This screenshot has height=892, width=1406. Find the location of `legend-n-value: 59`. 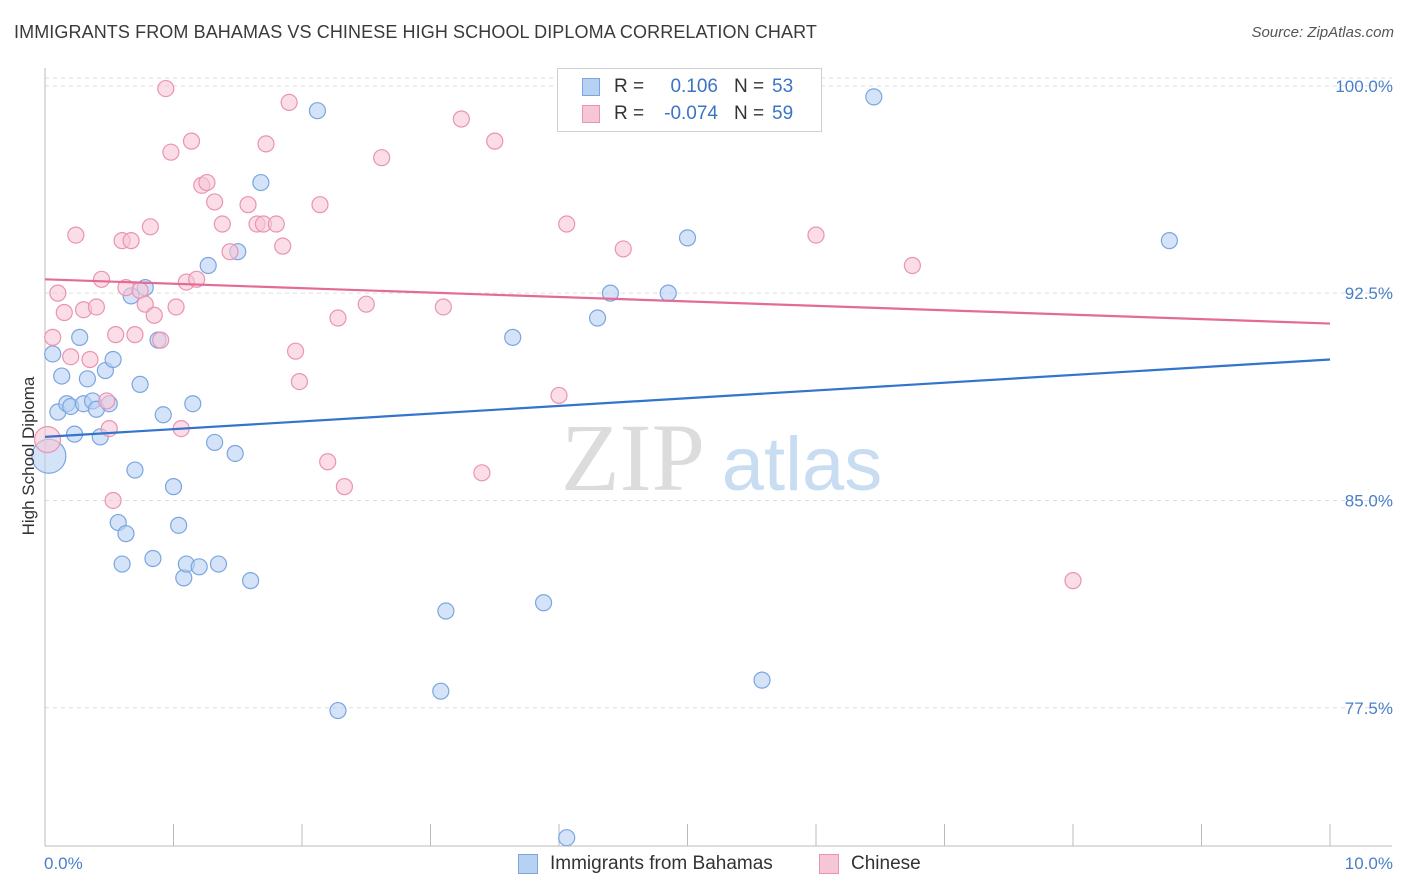

legend-n-value: 59 is located at coordinates (783, 113).